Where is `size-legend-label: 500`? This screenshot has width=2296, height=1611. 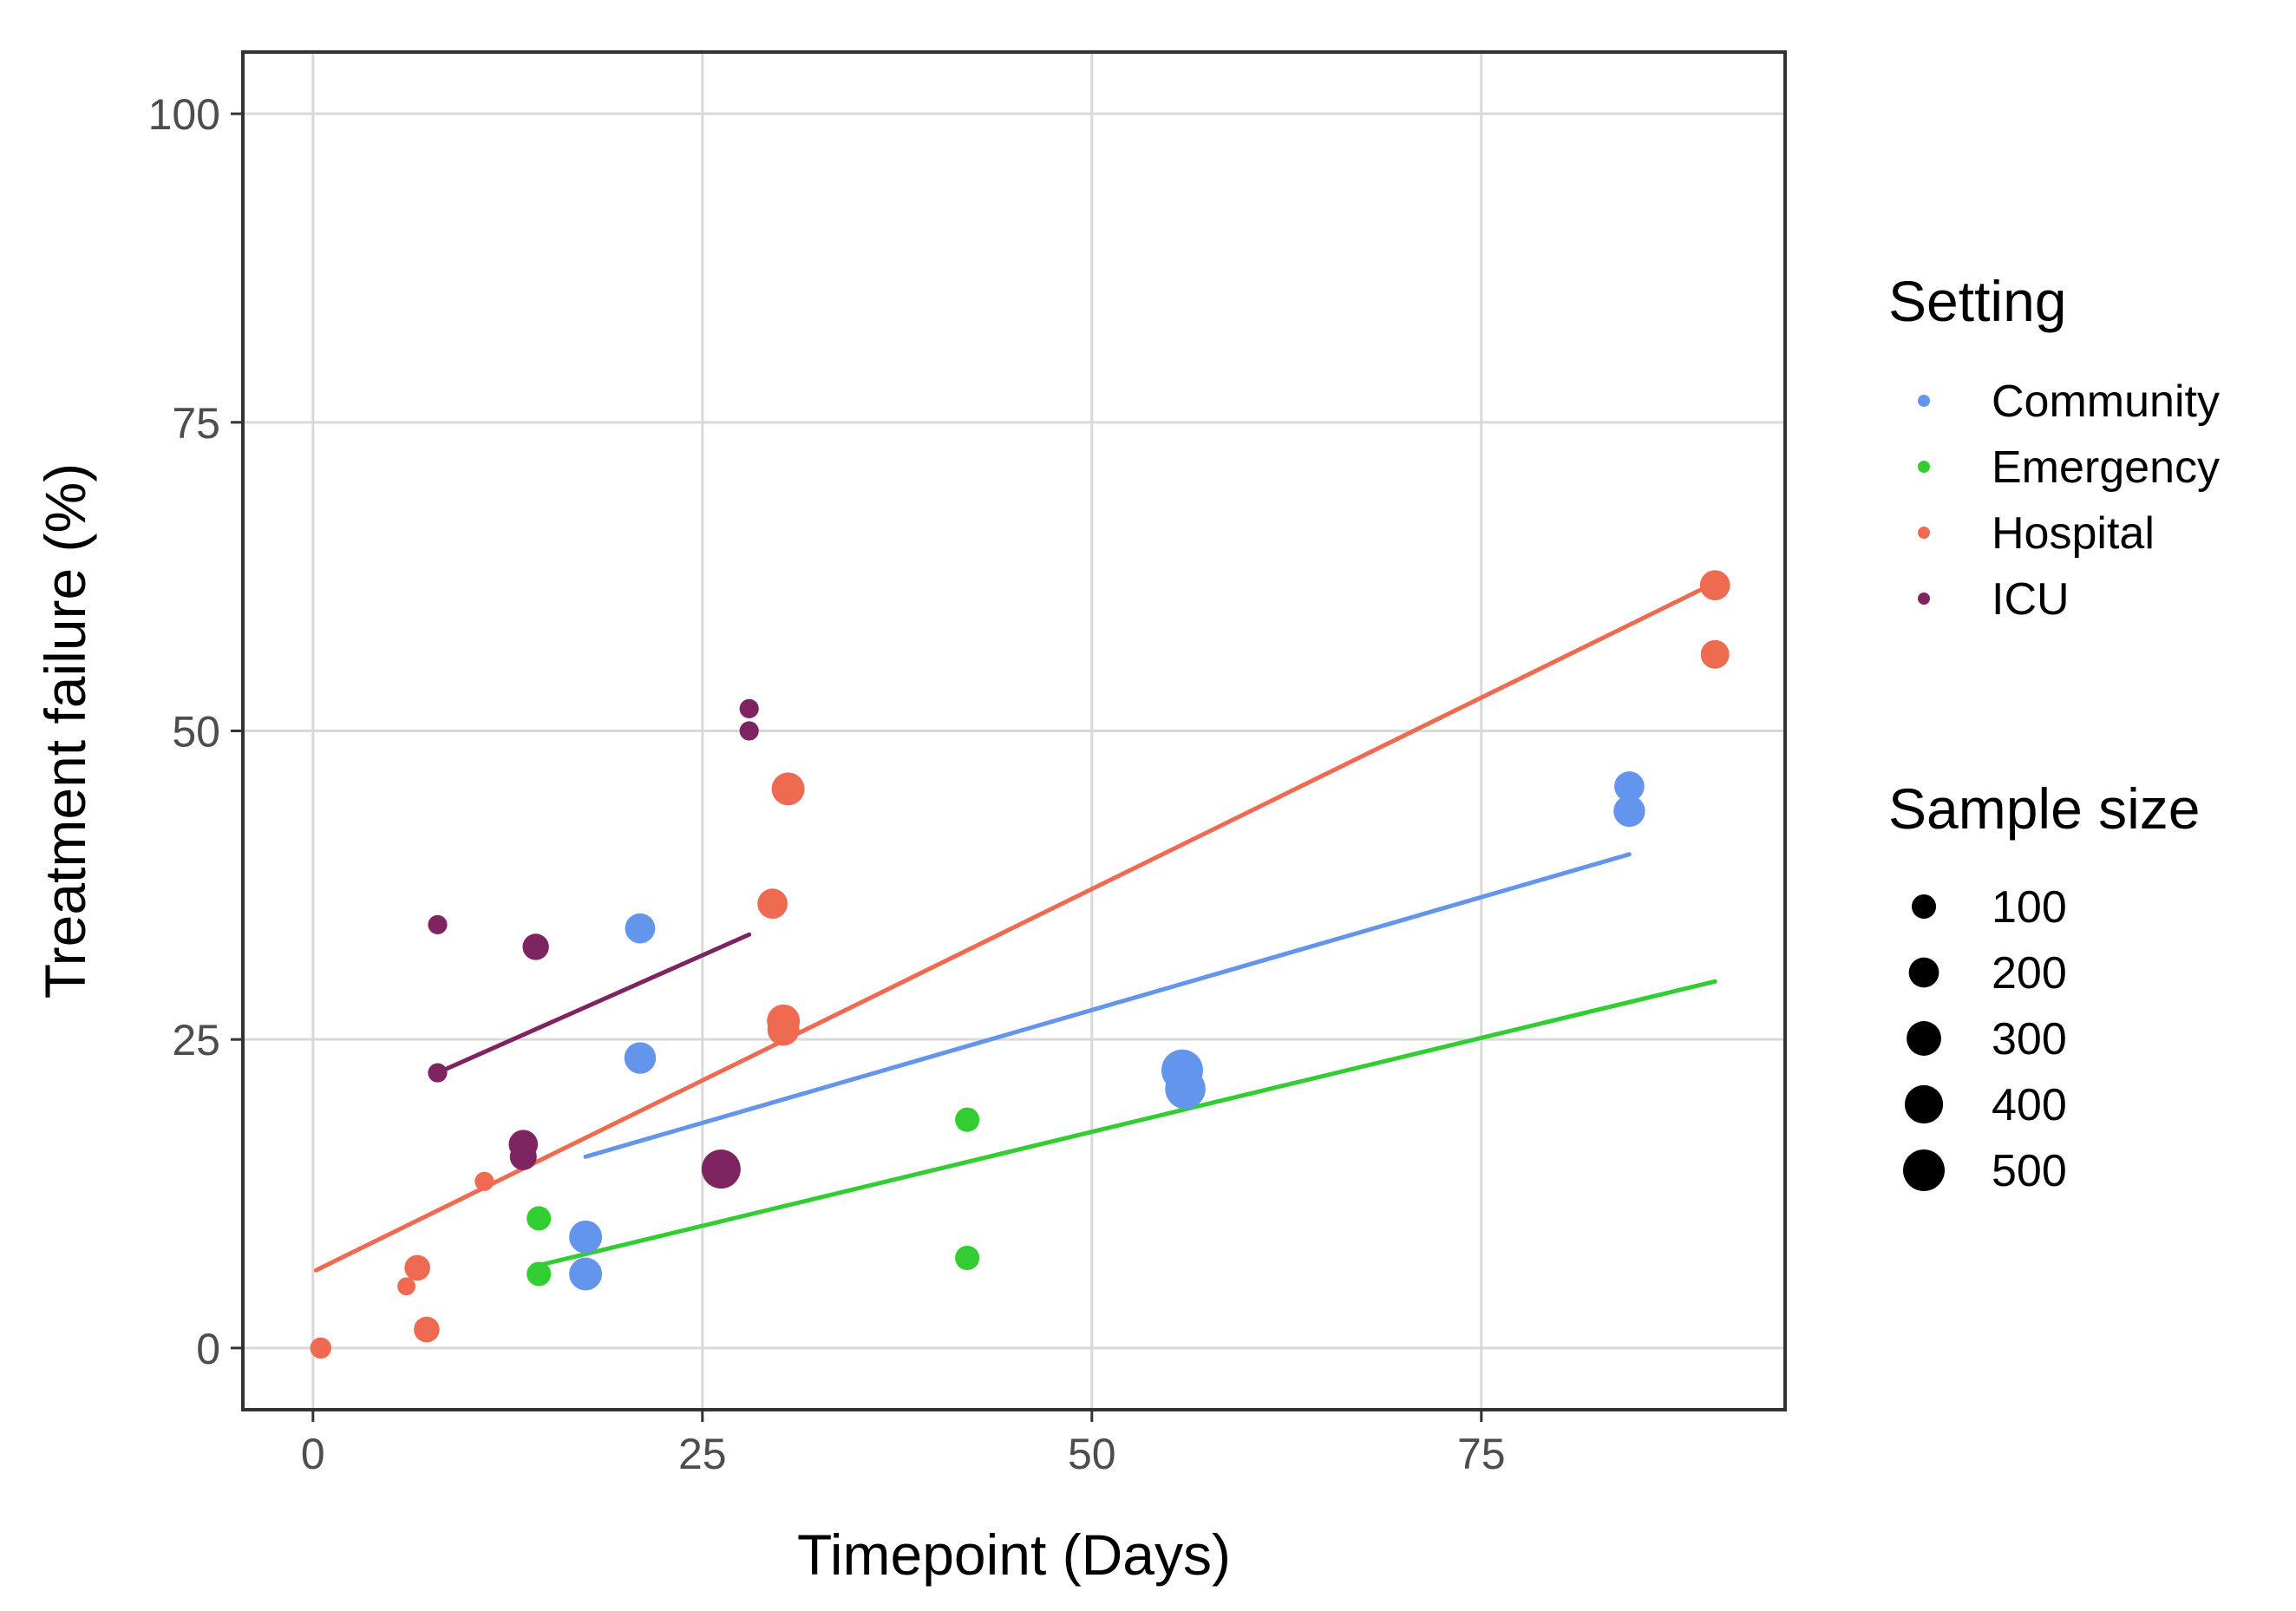 size-legend-label: 500 is located at coordinates (2029, 1171).